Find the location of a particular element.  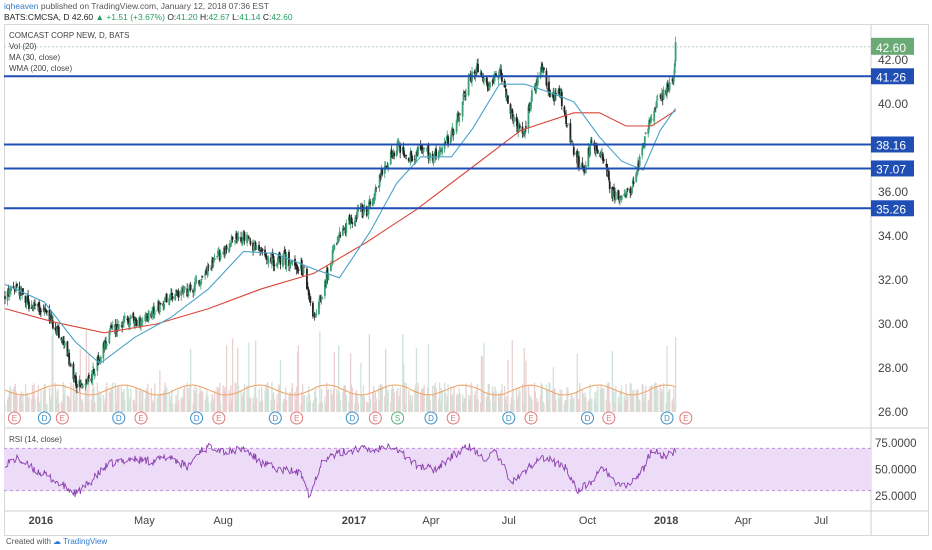

level-label-box is located at coordinates (892, 76).